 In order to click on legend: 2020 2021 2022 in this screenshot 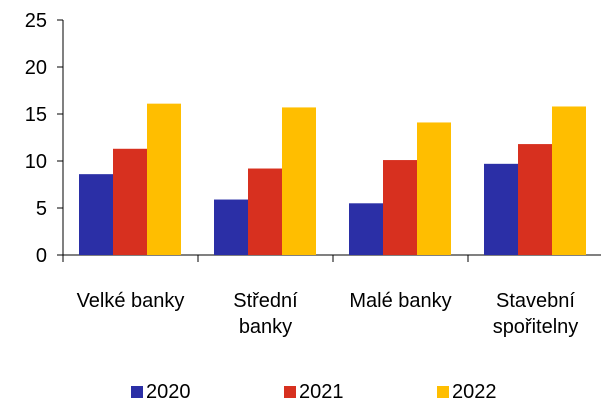, I will do `click(314, 392)`.